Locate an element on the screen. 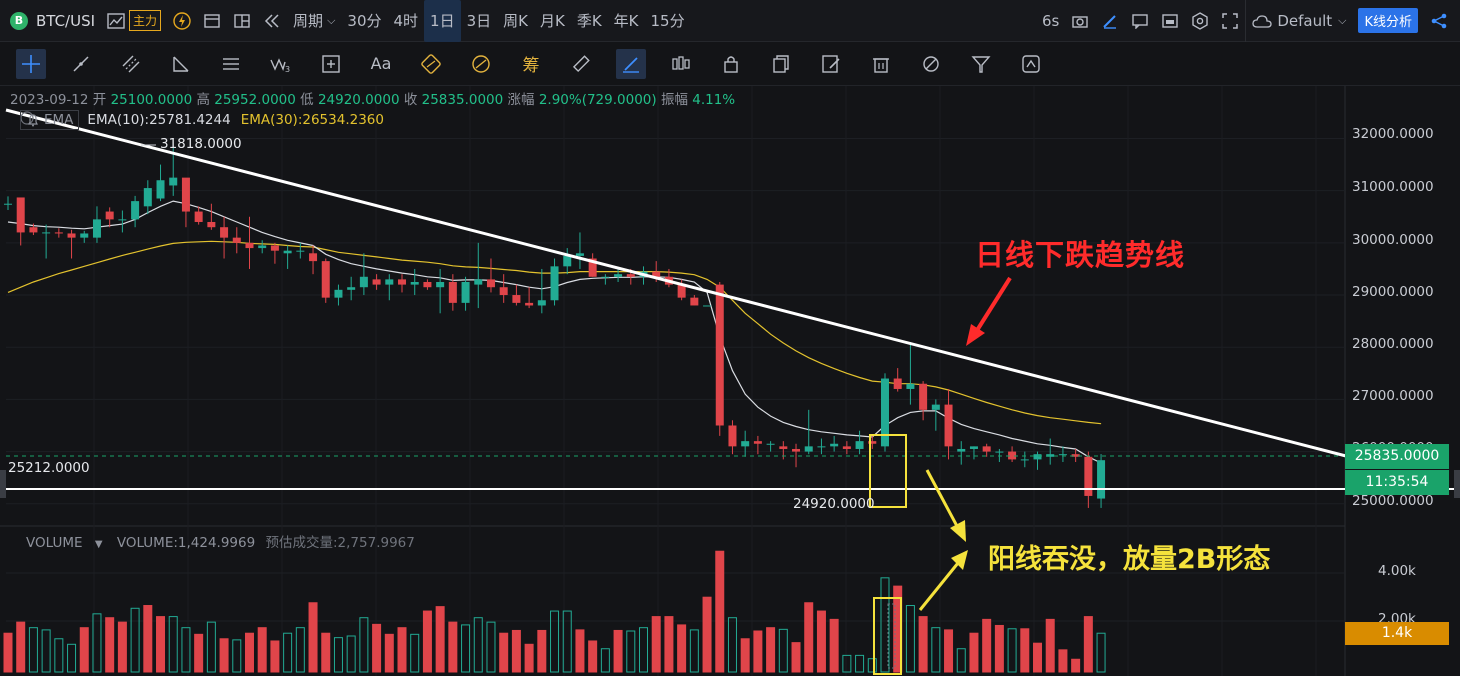  fullscreen-button is located at coordinates (1230, 21).